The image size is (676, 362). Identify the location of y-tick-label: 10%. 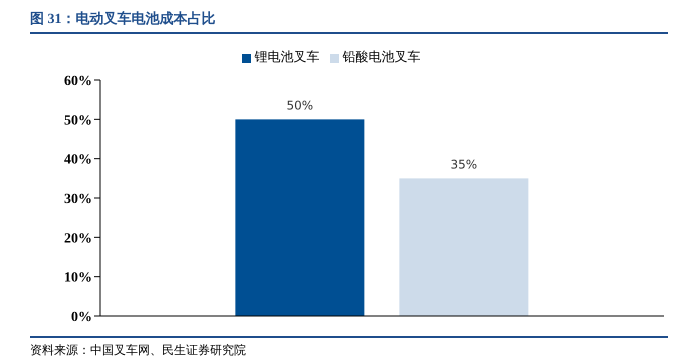
(78, 278).